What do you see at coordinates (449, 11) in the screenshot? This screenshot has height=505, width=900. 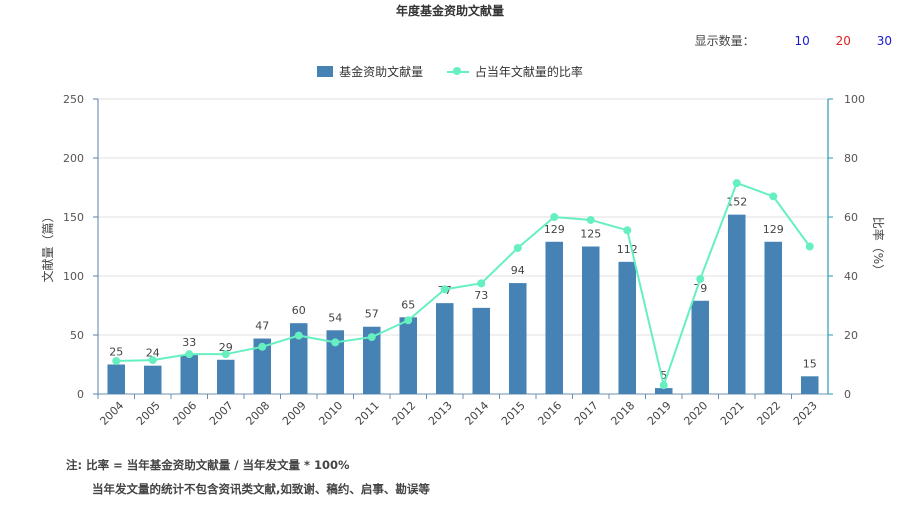 I see `chart-title: 年度基金资助文献量` at bounding box center [449, 11].